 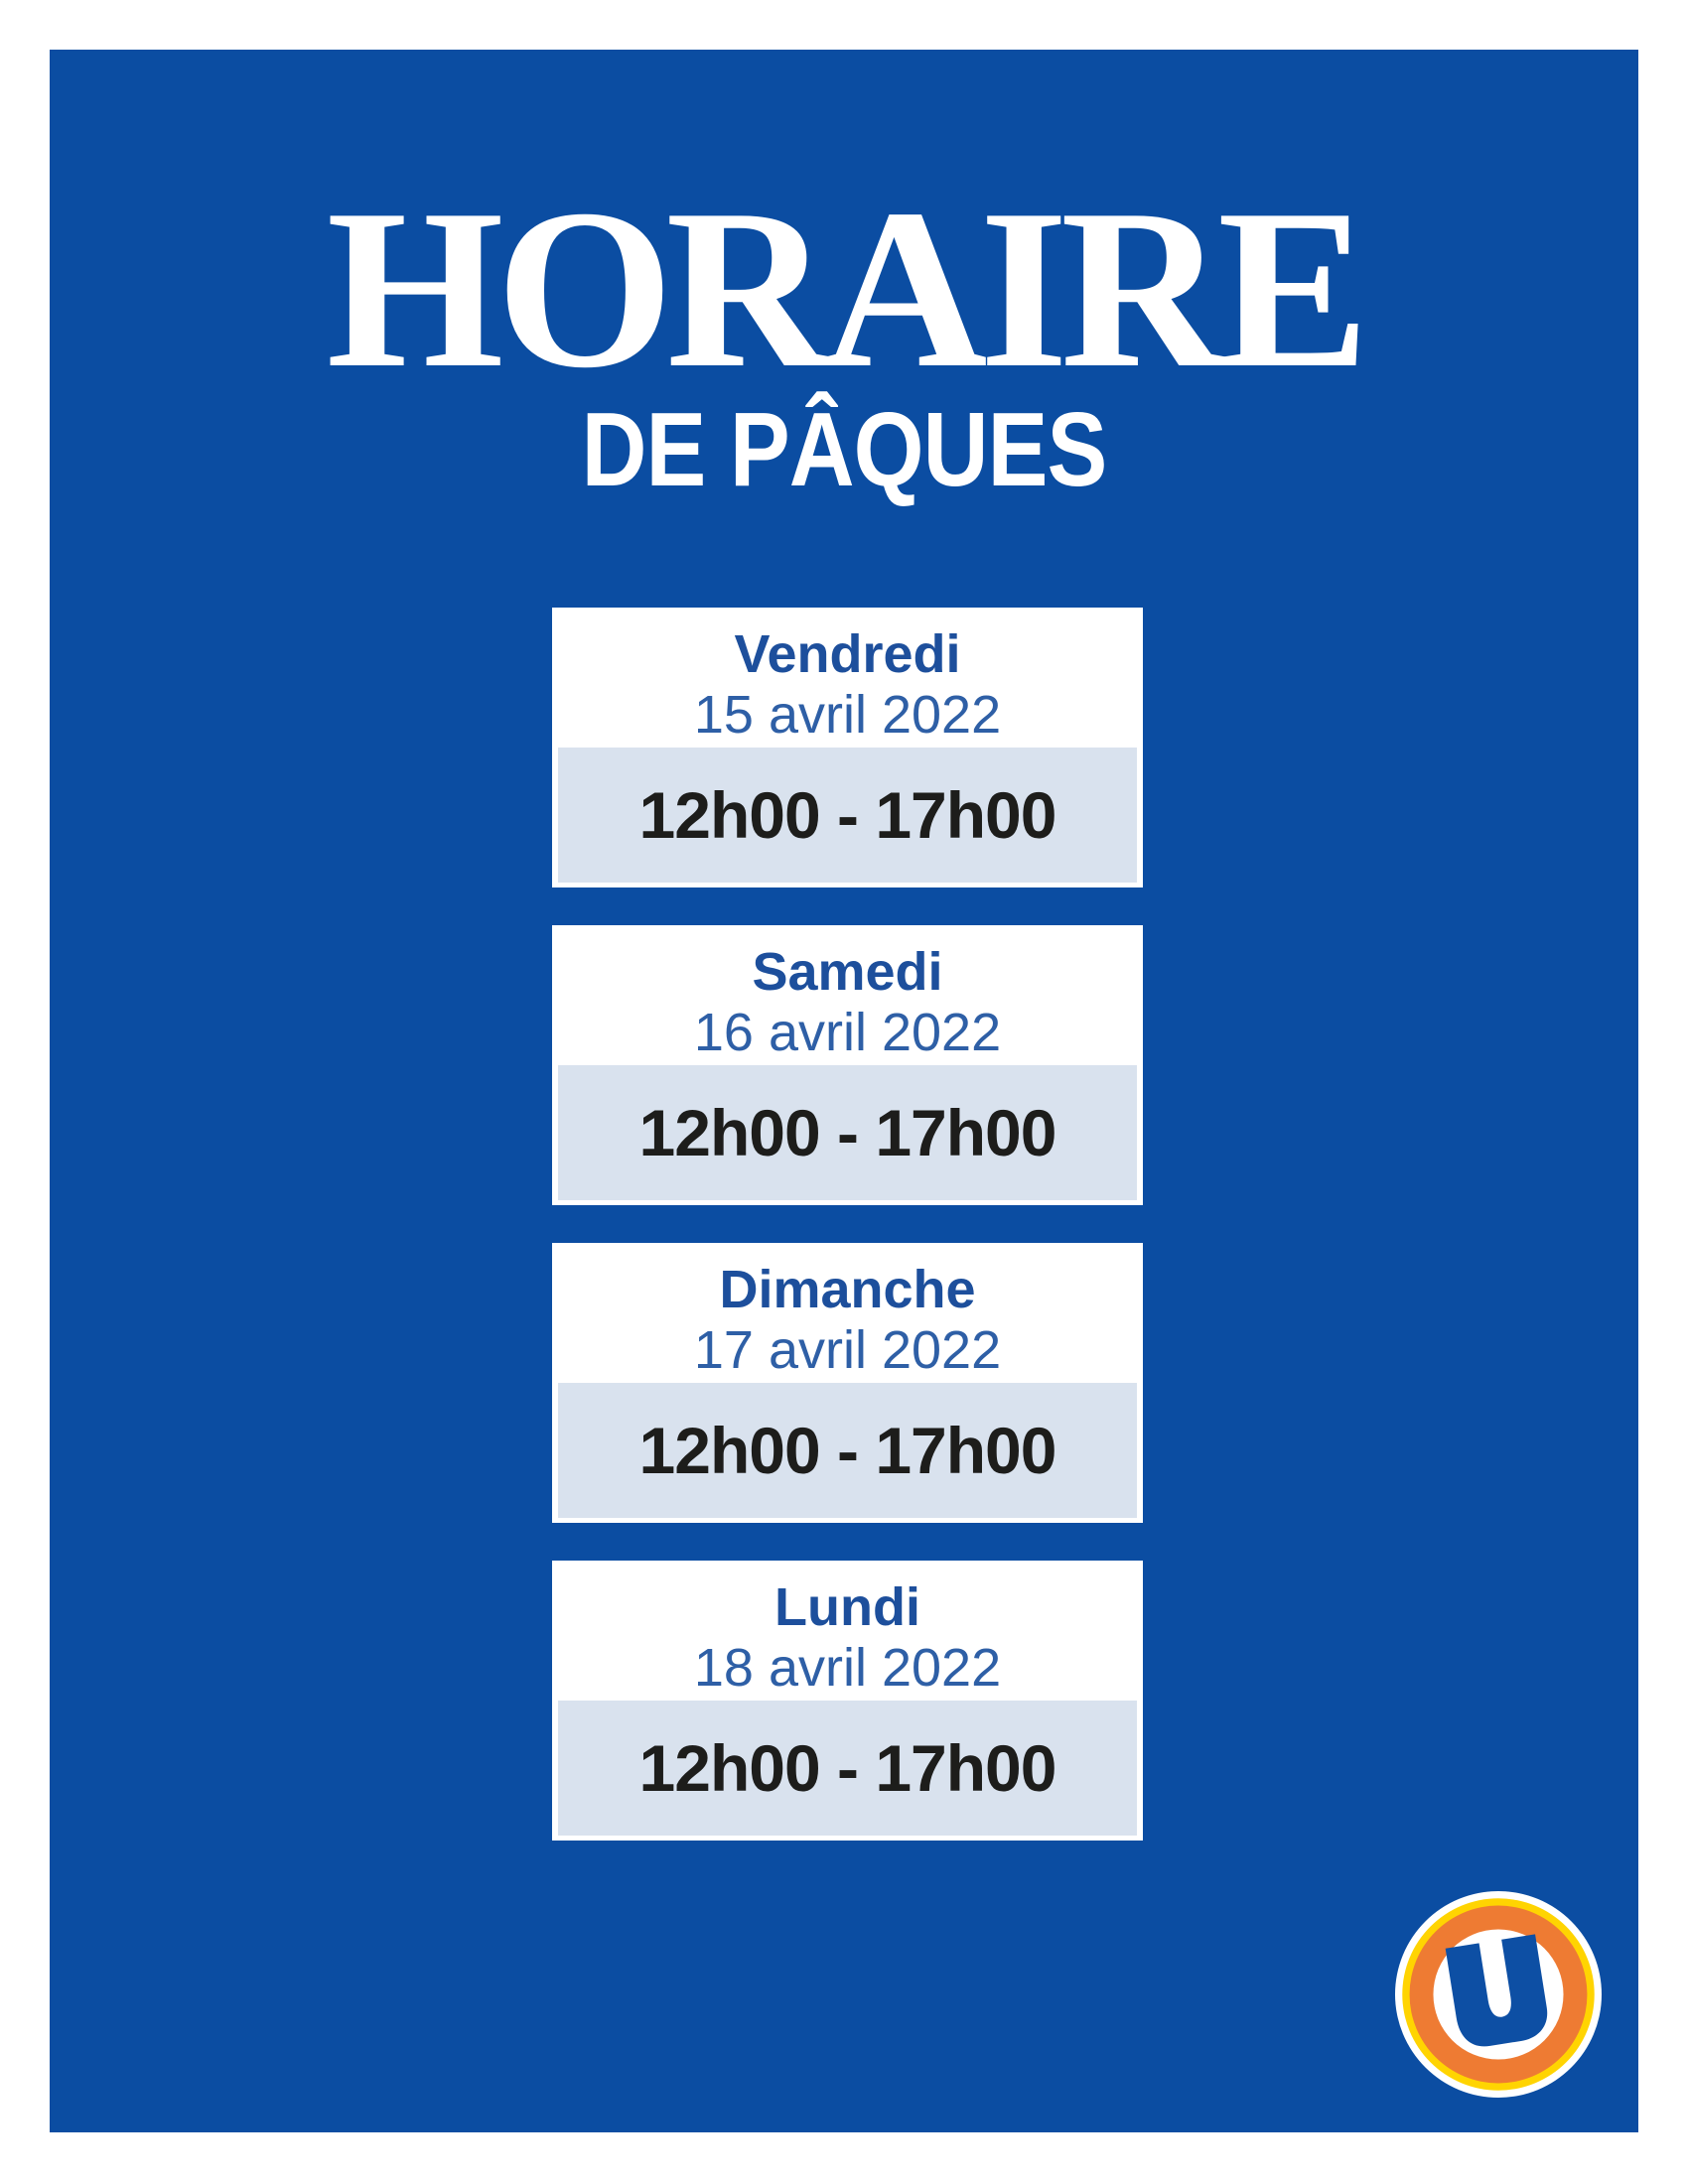 I want to click on u-letter-glyph, so click(x=1496, y=1990).